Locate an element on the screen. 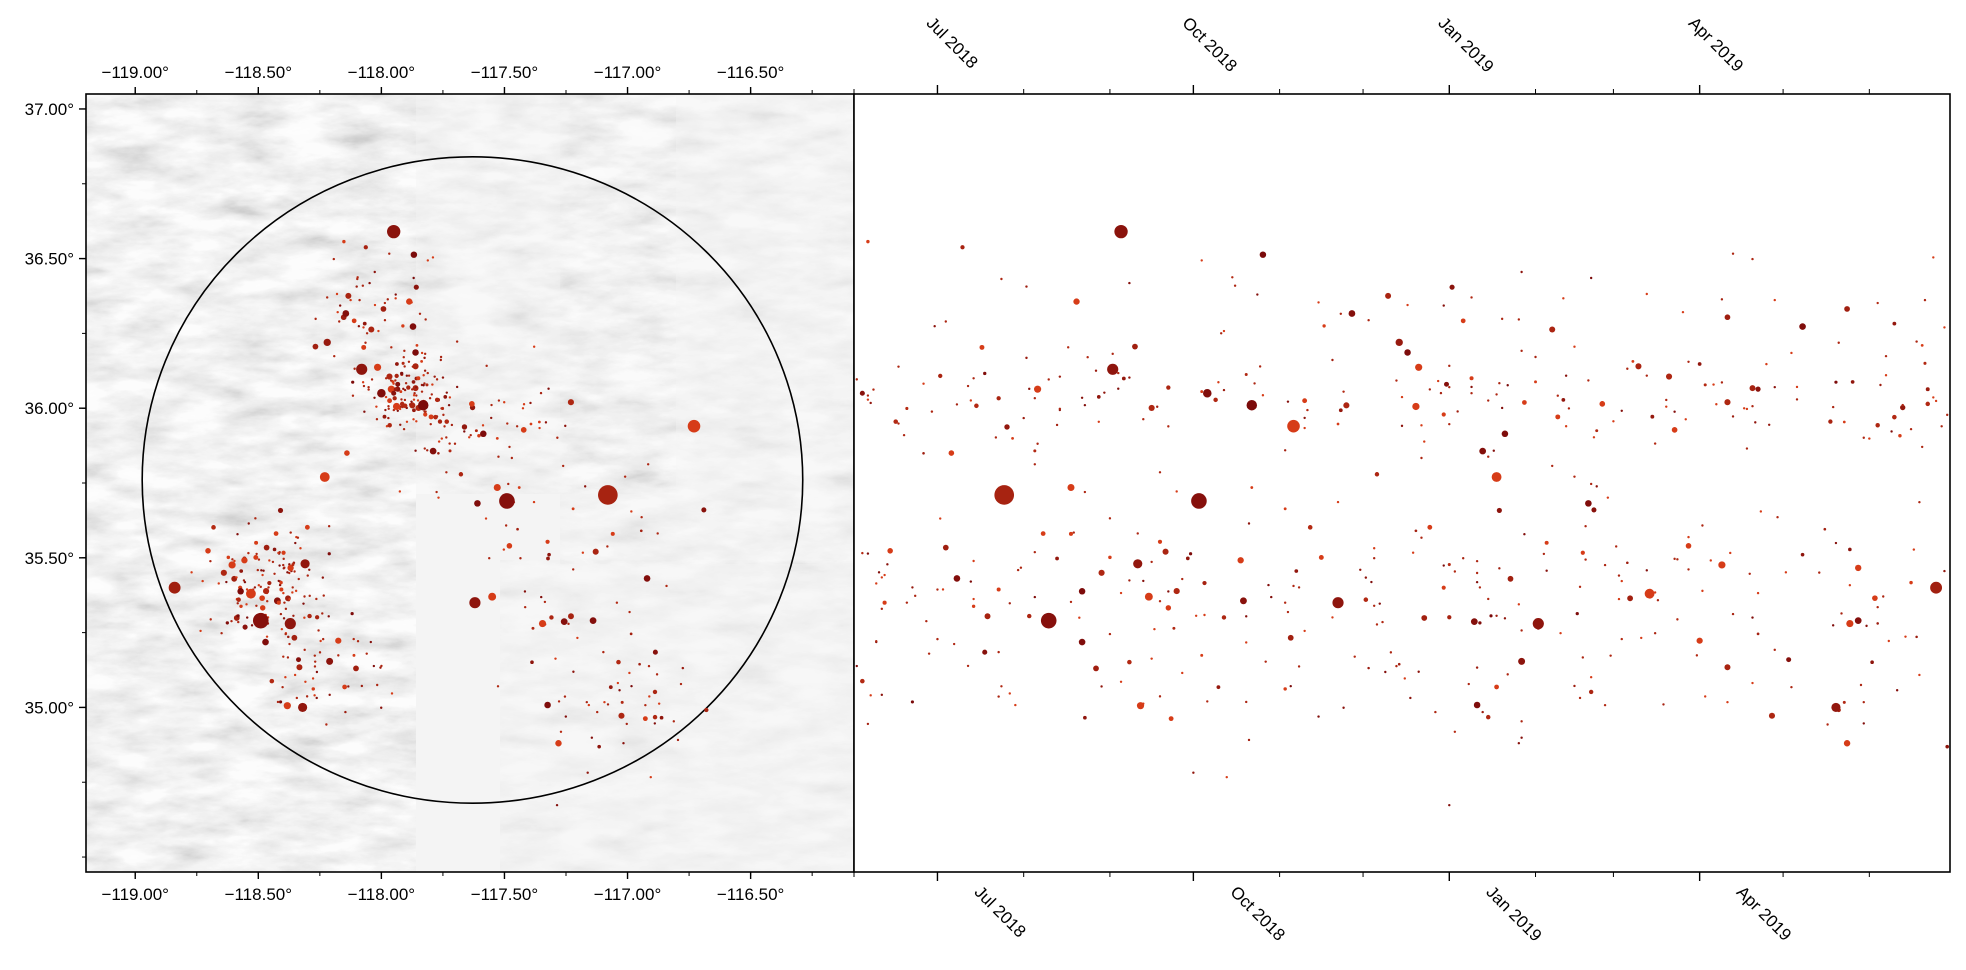 The width and height of the screenshot is (1966, 970). map-bottom-lon-label: −119.00° is located at coordinates (134, 894).